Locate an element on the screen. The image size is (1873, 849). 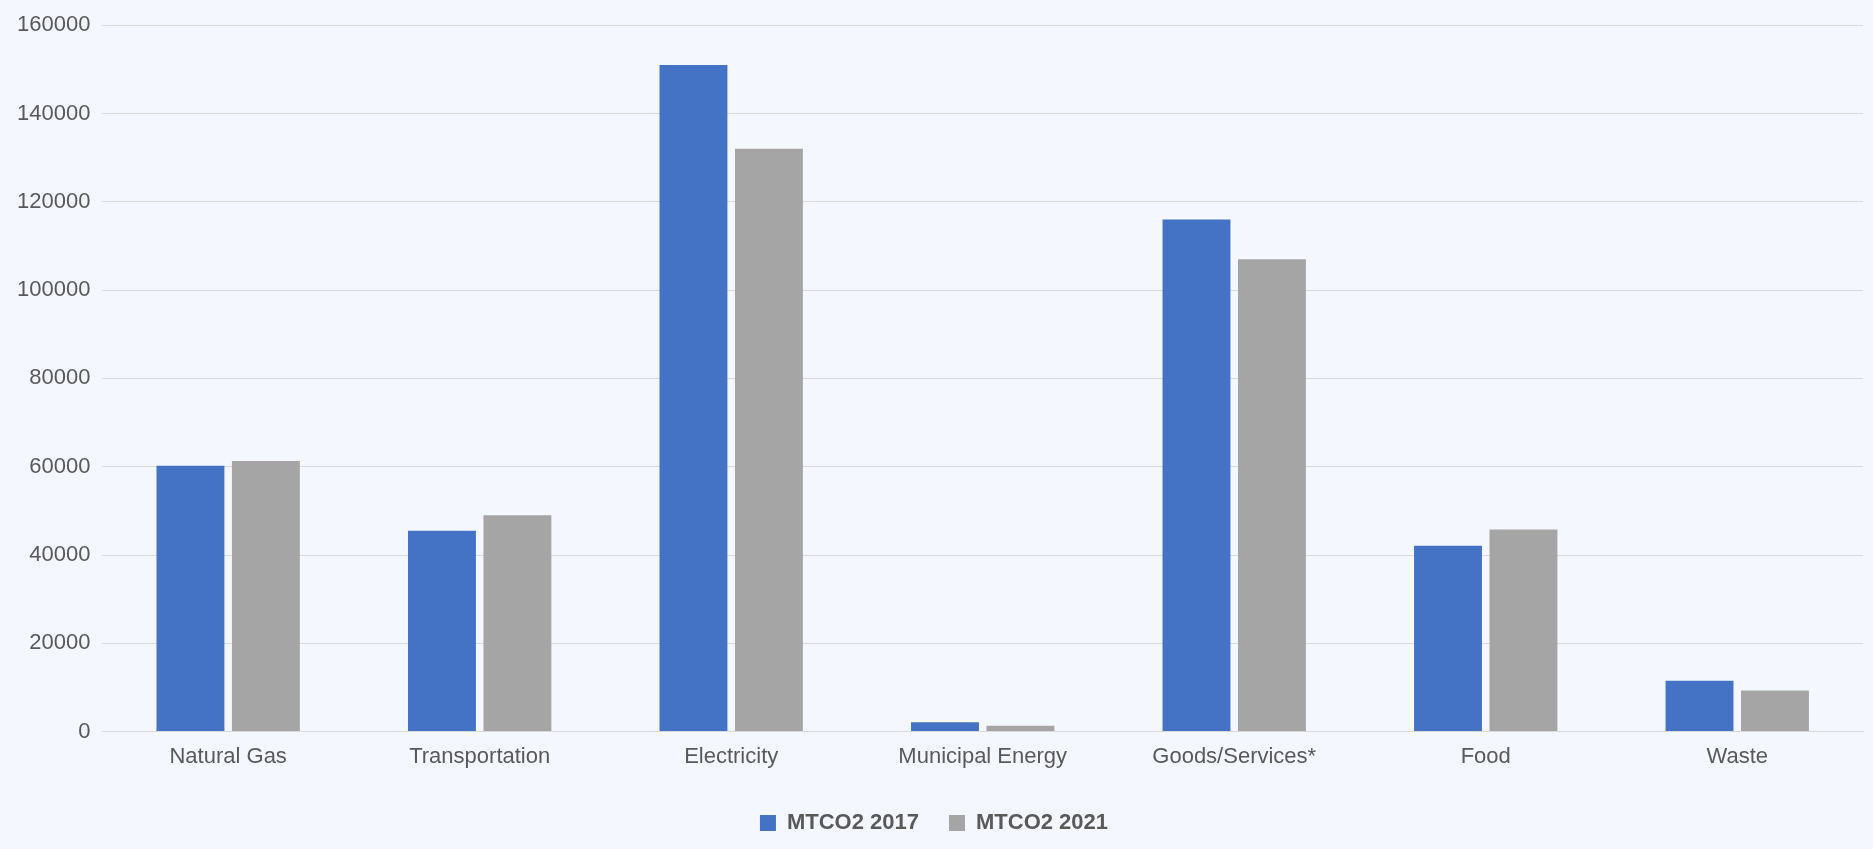
y-tick-label: 140000 is located at coordinates (53, 112).